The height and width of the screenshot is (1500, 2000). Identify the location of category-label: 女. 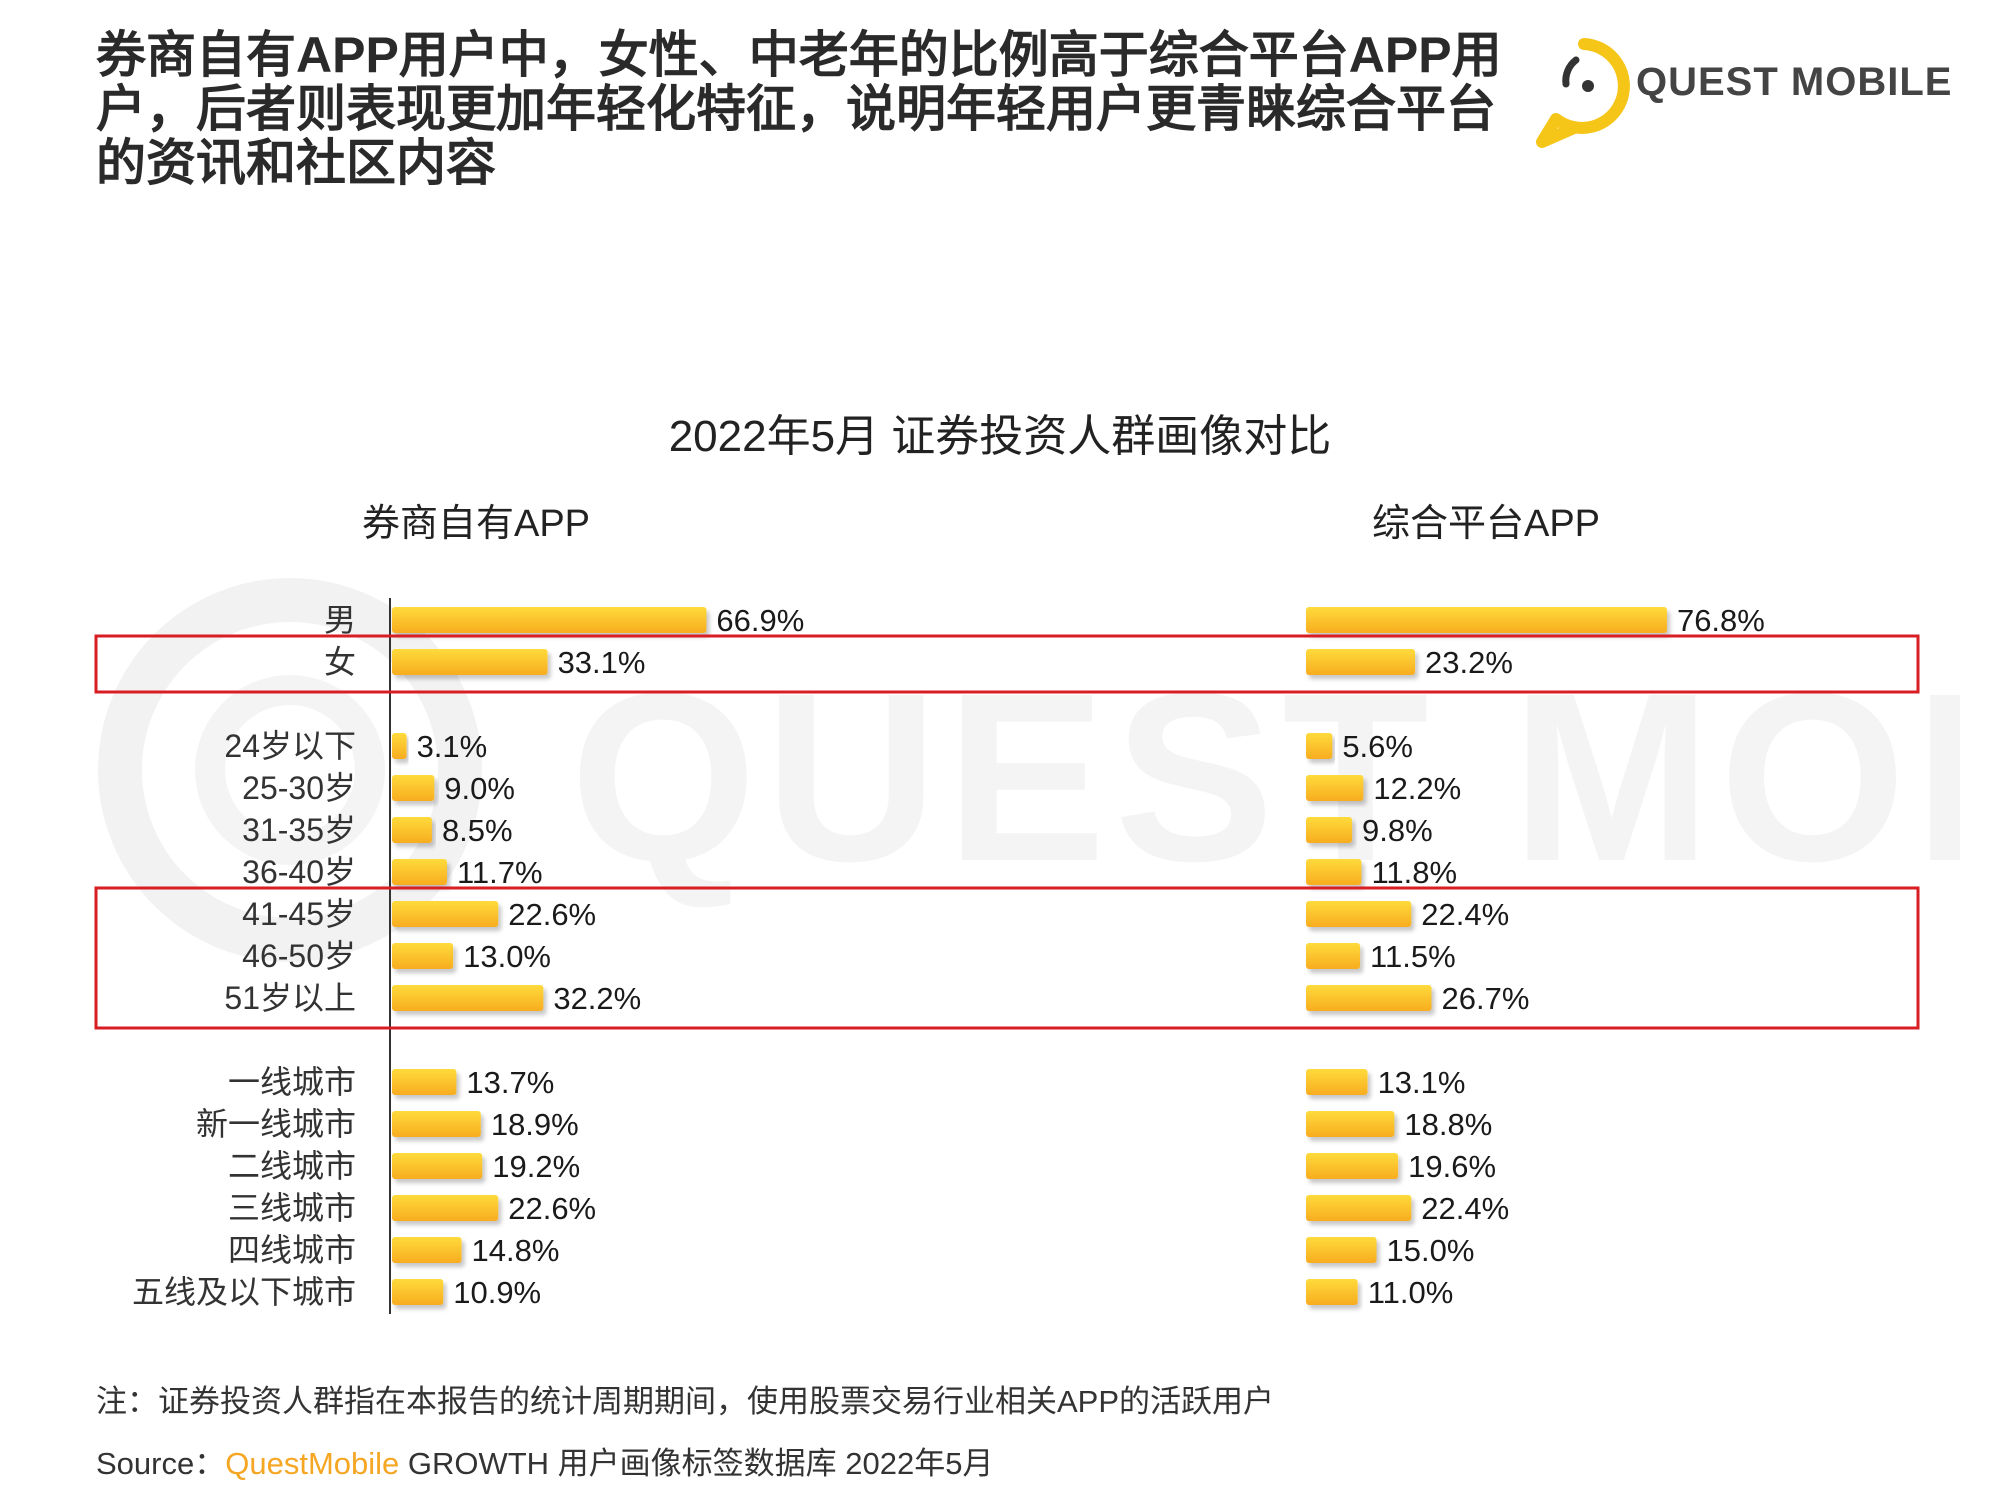
(340, 662).